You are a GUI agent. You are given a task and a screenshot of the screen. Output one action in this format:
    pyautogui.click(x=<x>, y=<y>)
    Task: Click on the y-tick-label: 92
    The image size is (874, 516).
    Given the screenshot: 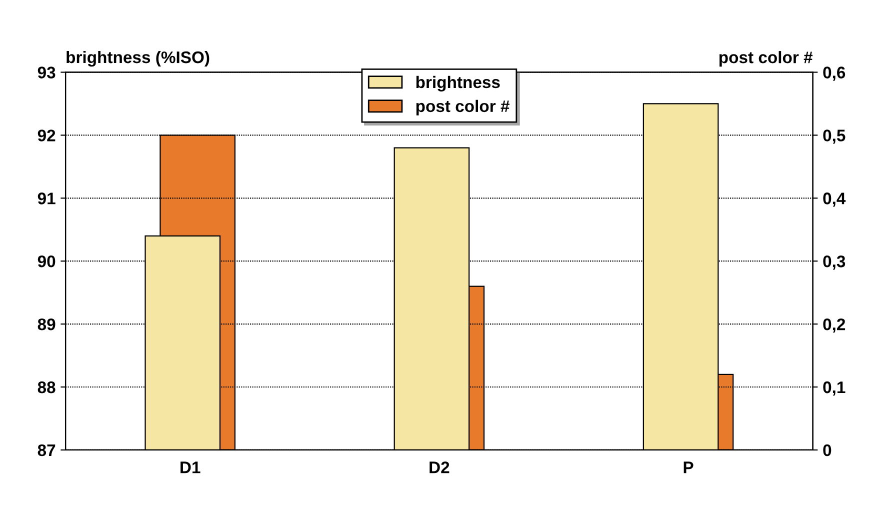 What is the action you would take?
    pyautogui.click(x=47, y=136)
    